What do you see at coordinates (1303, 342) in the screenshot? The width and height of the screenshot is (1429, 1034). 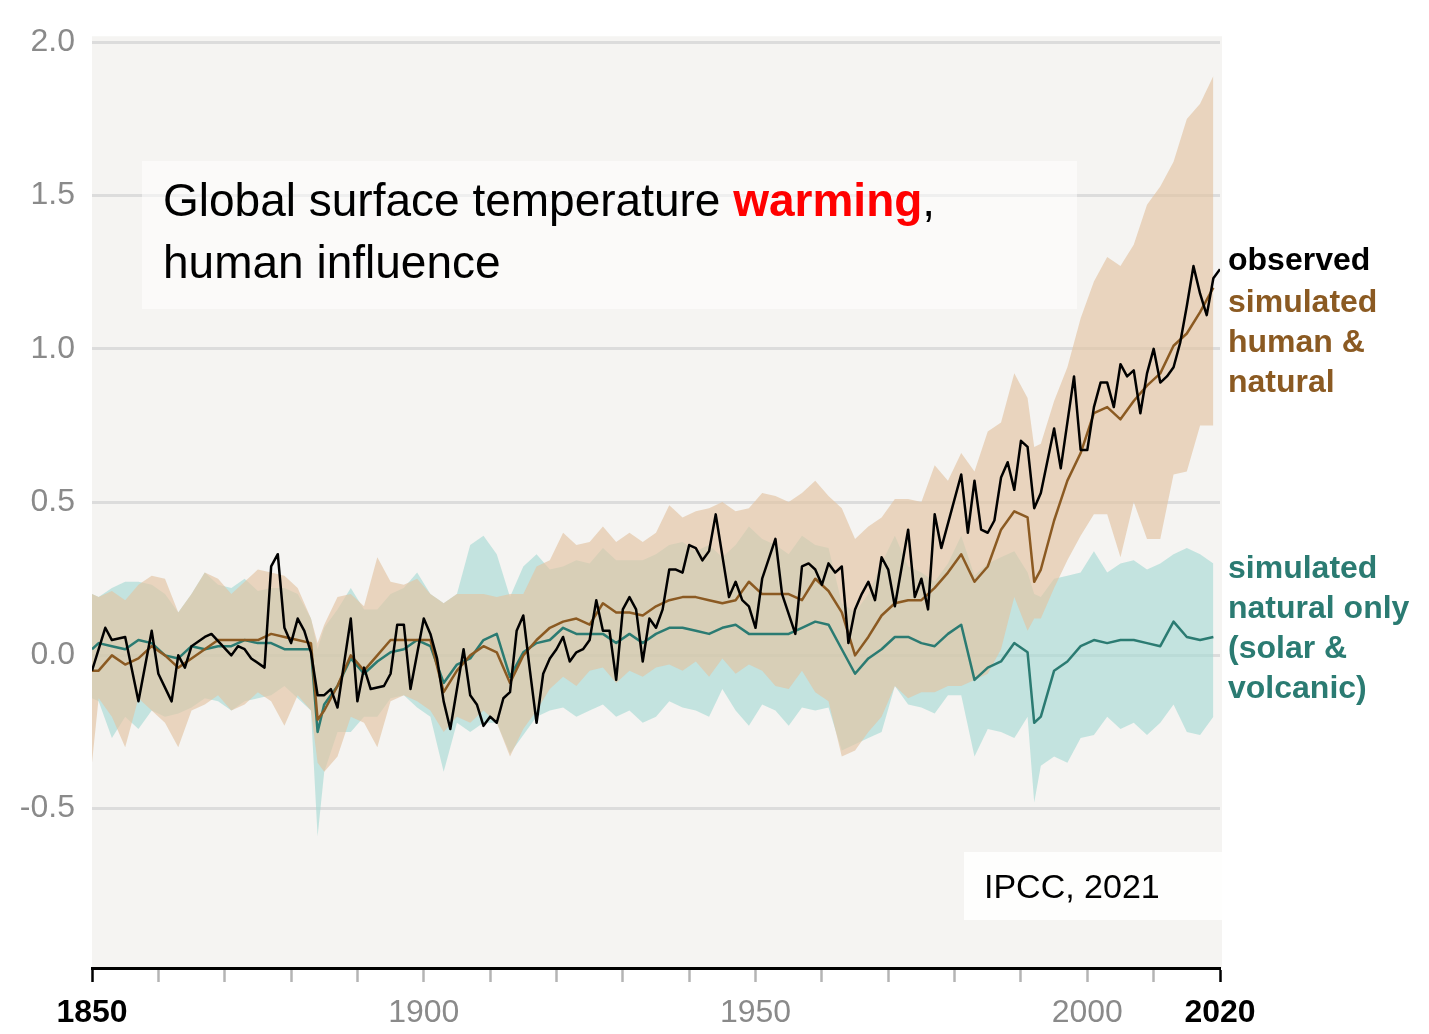 I see `series-label: simulated human & natural` at bounding box center [1303, 342].